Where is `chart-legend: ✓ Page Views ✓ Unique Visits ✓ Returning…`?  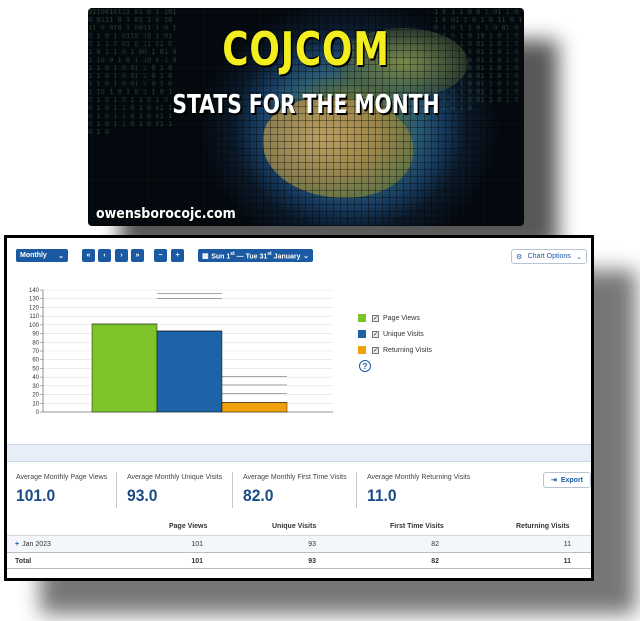
chart-legend: ✓ Page Views ✓ Unique Visits ✓ Returning… is located at coordinates (395, 334).